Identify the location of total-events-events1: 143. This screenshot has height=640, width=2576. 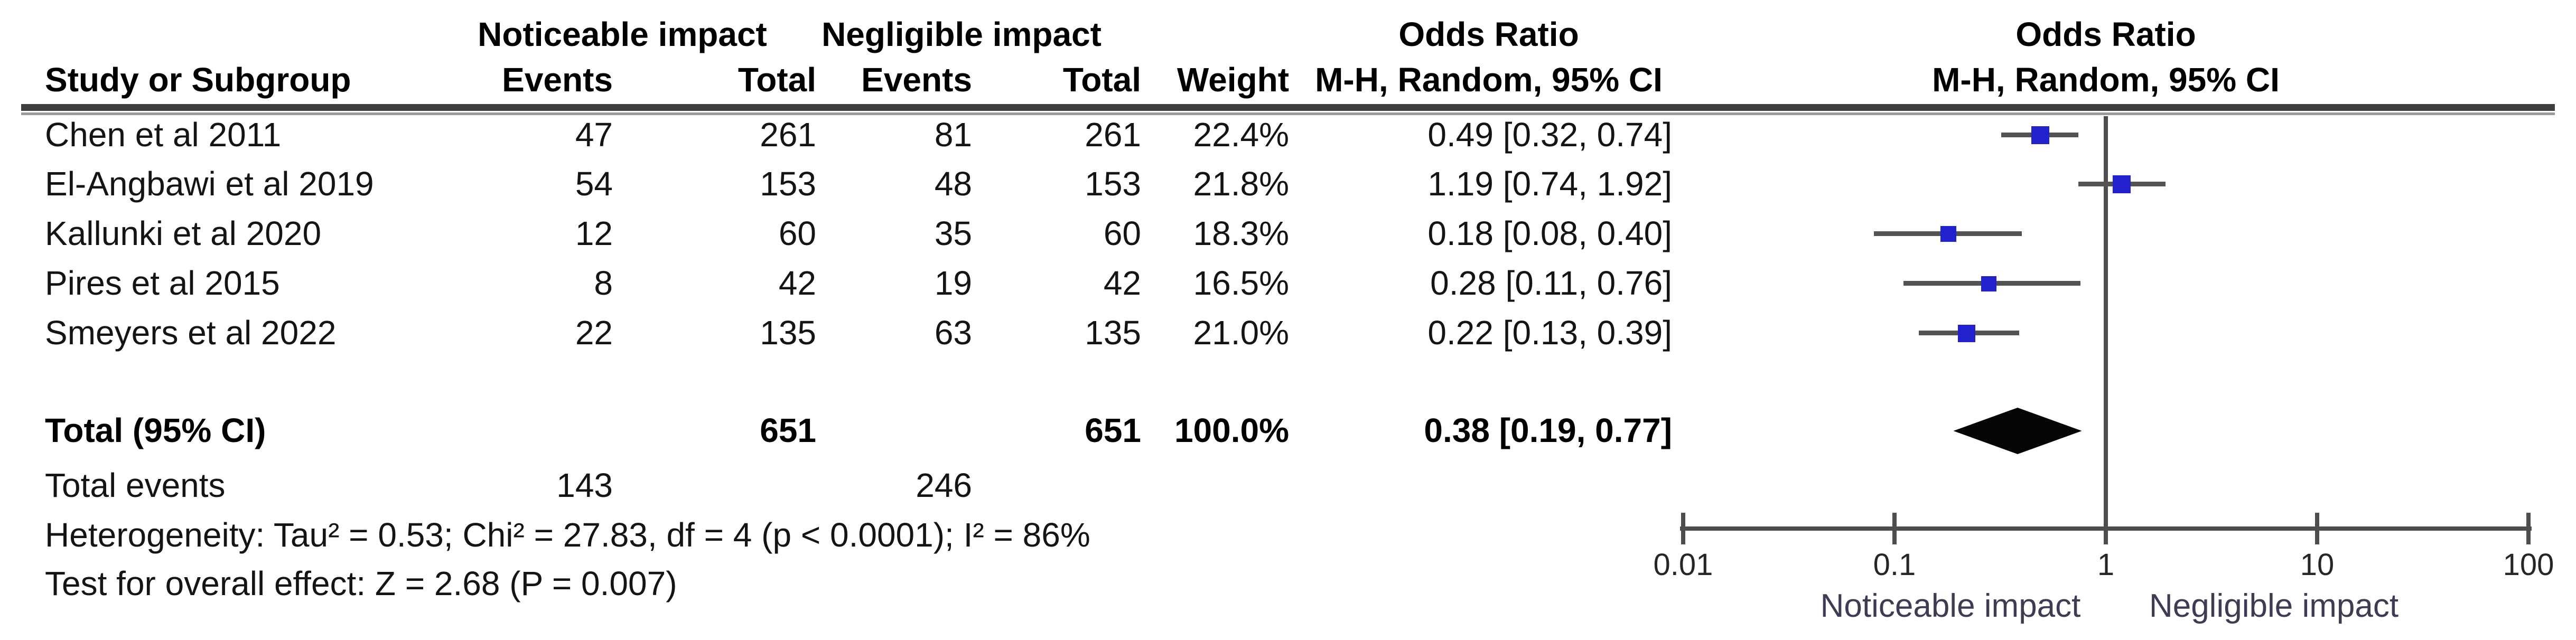
(584, 485).